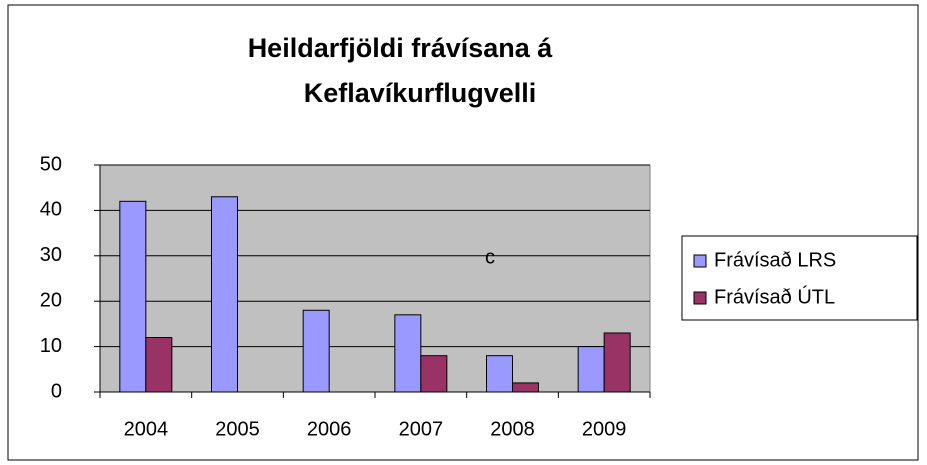 This screenshot has width=927, height=465. I want to click on x-tick-label: 2005, so click(237, 429).